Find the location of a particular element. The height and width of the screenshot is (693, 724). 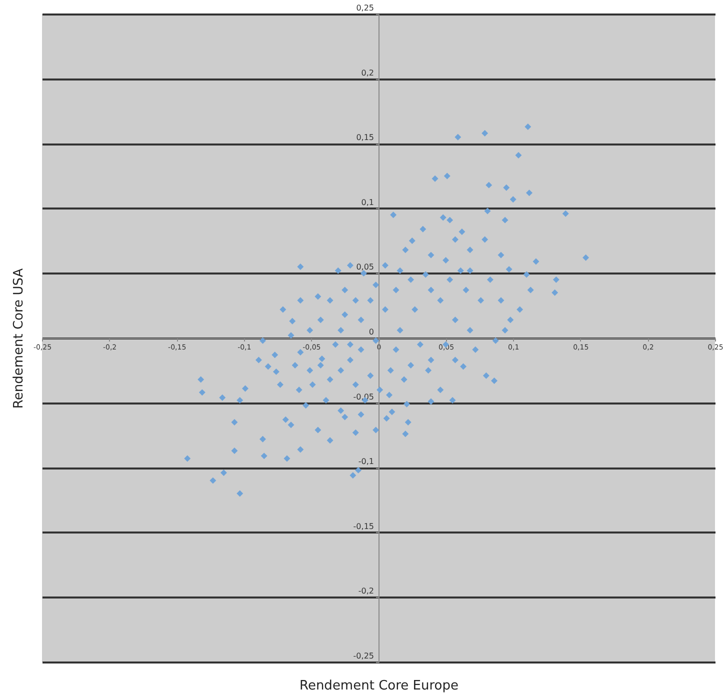

y-tick-label: 0,25 is located at coordinates (365, 8).